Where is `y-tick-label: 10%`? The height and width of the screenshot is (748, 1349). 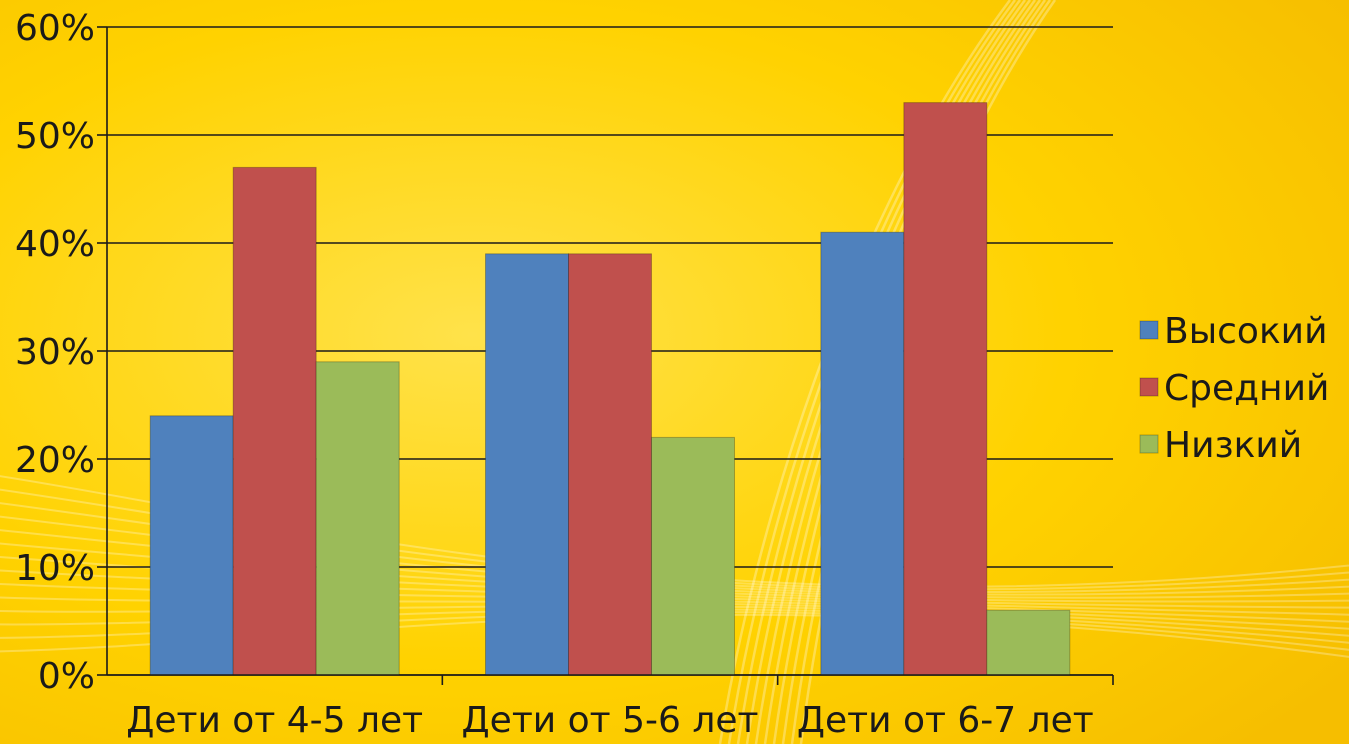 y-tick-label: 10% is located at coordinates (55, 568).